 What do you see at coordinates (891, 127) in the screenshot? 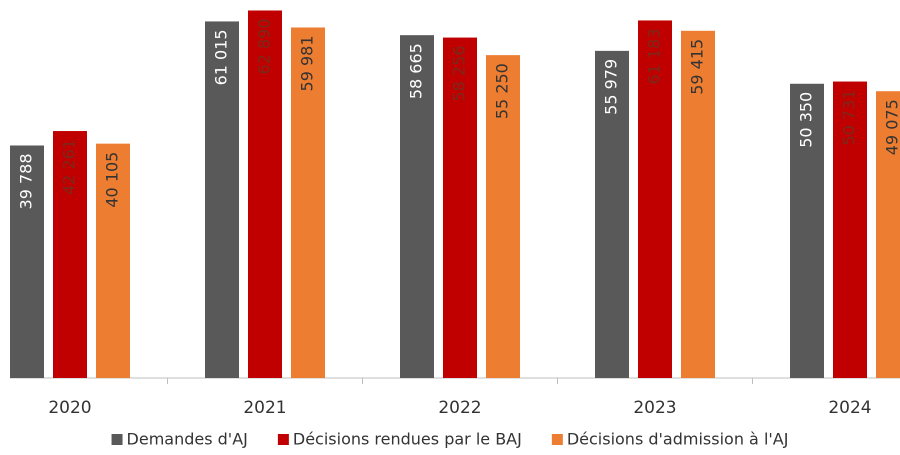
I see `data-label: 49 075` at bounding box center [891, 127].